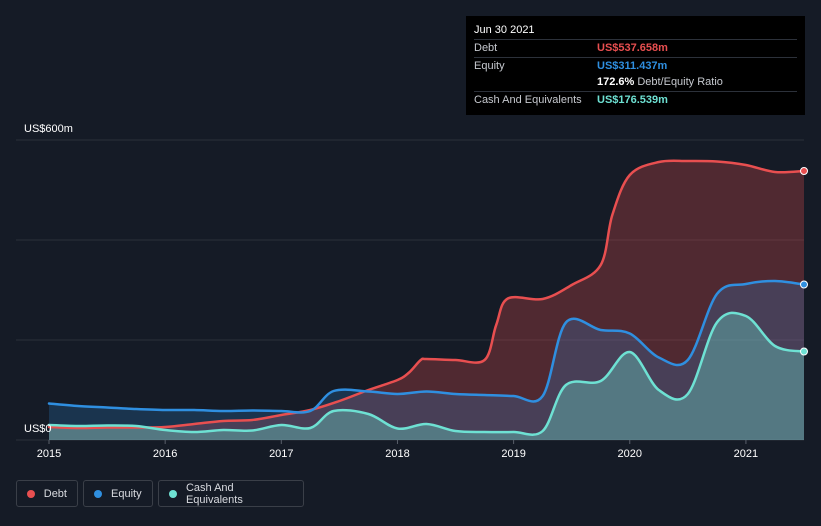  What do you see at coordinates (746, 454) in the screenshot?
I see `x-tick-label-2021: 2021` at bounding box center [746, 454].